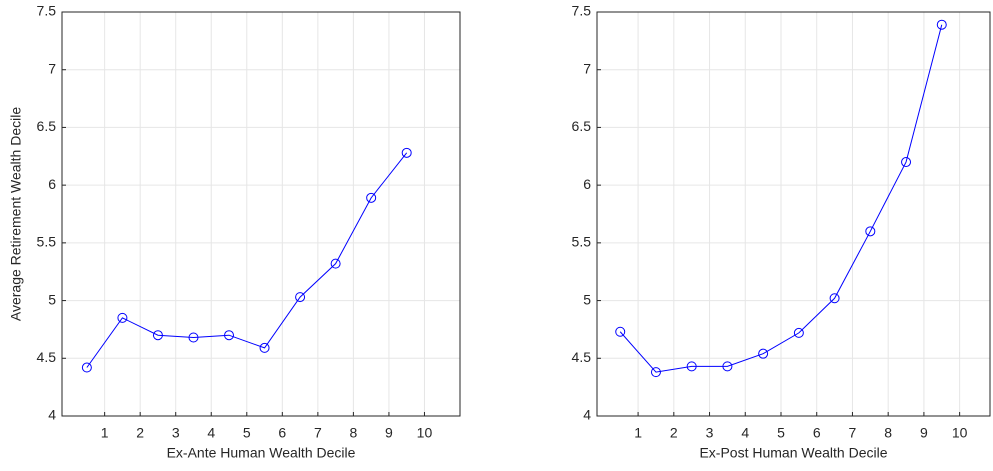 This screenshot has width=993, height=471. What do you see at coordinates (247, 260) in the screenshot?
I see `series-line` at bounding box center [247, 260].